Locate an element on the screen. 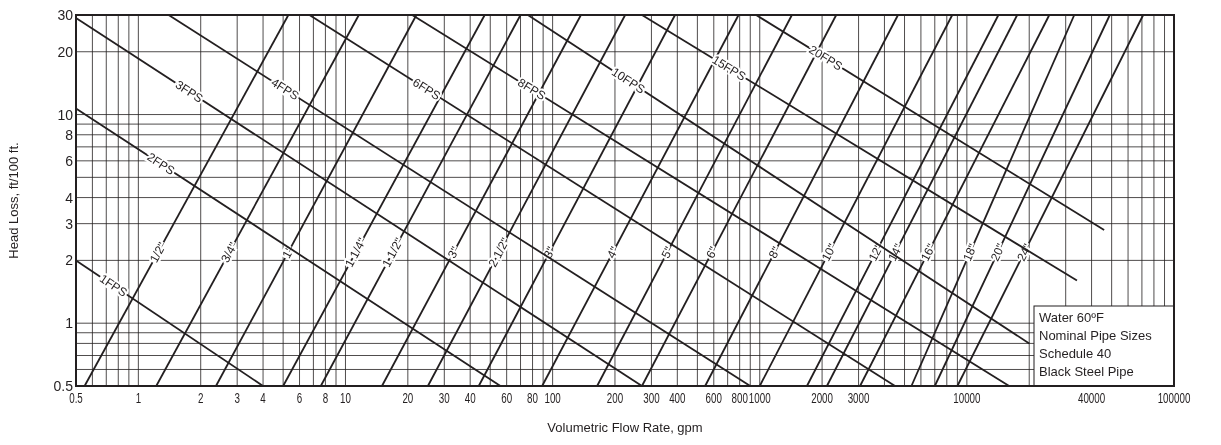 Image resolution: width=1221 pixels, height=445 pixels. x-axis-title: Volumetric Flow Rate, gpm is located at coordinates (625, 427).